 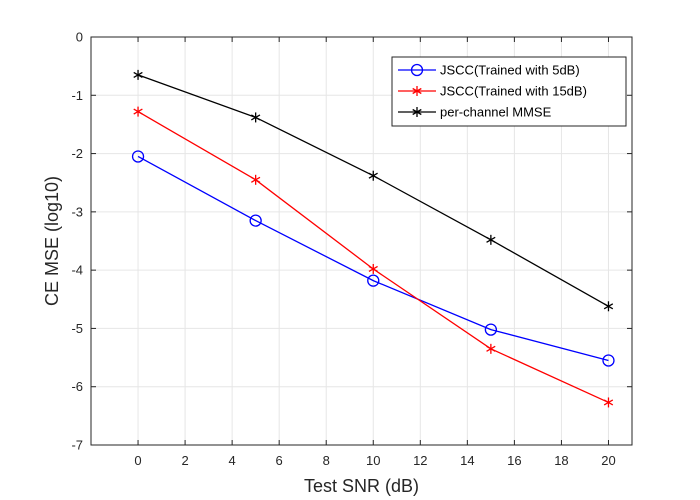 I want to click on y-tick-label: -1, so click(x=77, y=95).